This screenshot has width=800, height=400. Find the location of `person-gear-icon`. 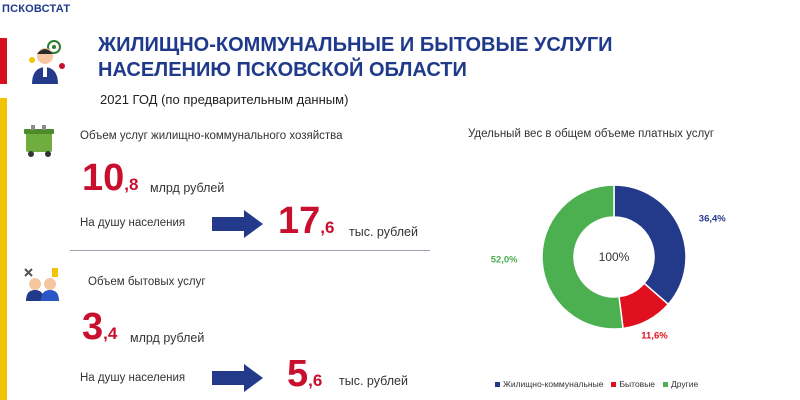

person-gear-icon is located at coordinates (47, 62).